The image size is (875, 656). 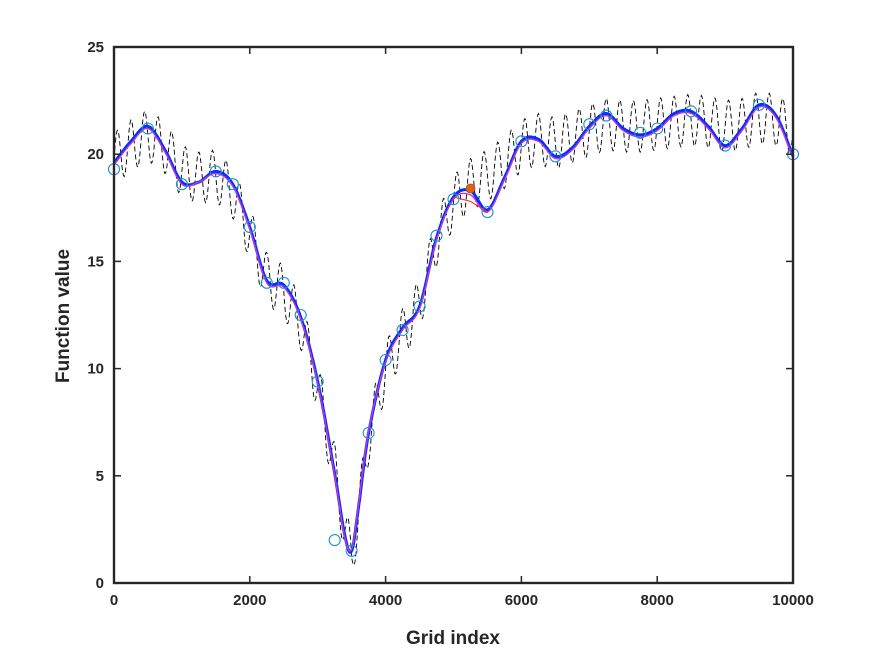 What do you see at coordinates (453, 638) in the screenshot?
I see `x-axis-label: Grid index` at bounding box center [453, 638].